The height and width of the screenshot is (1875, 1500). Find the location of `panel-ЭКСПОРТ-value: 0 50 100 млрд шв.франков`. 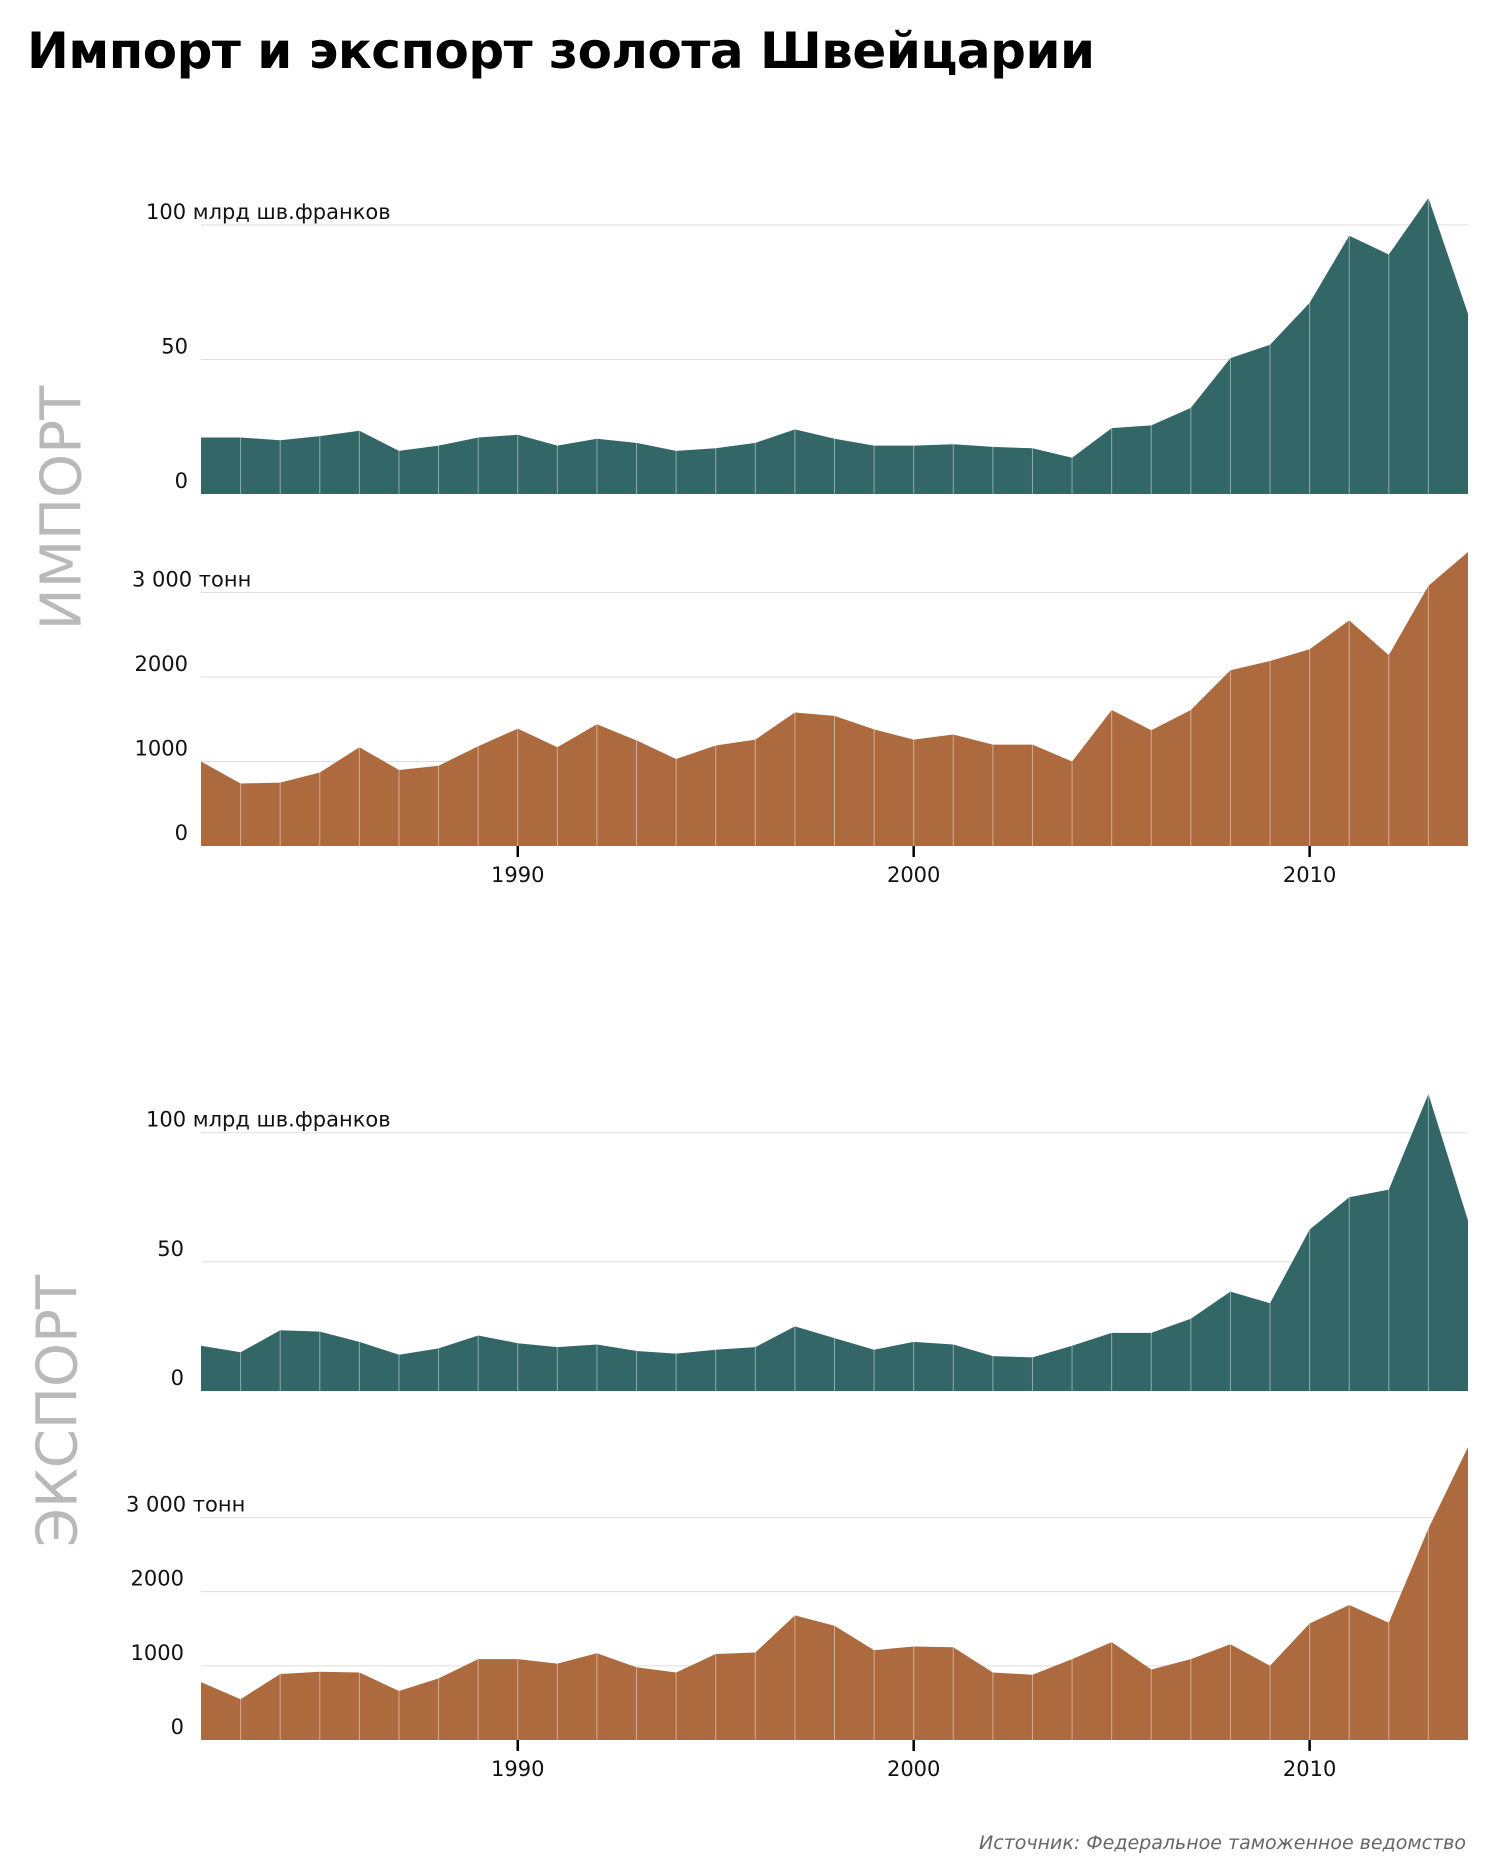

panel-ЭКСПОРТ-value: 0 50 100 млрд шв.франков is located at coordinates (807, 1242).